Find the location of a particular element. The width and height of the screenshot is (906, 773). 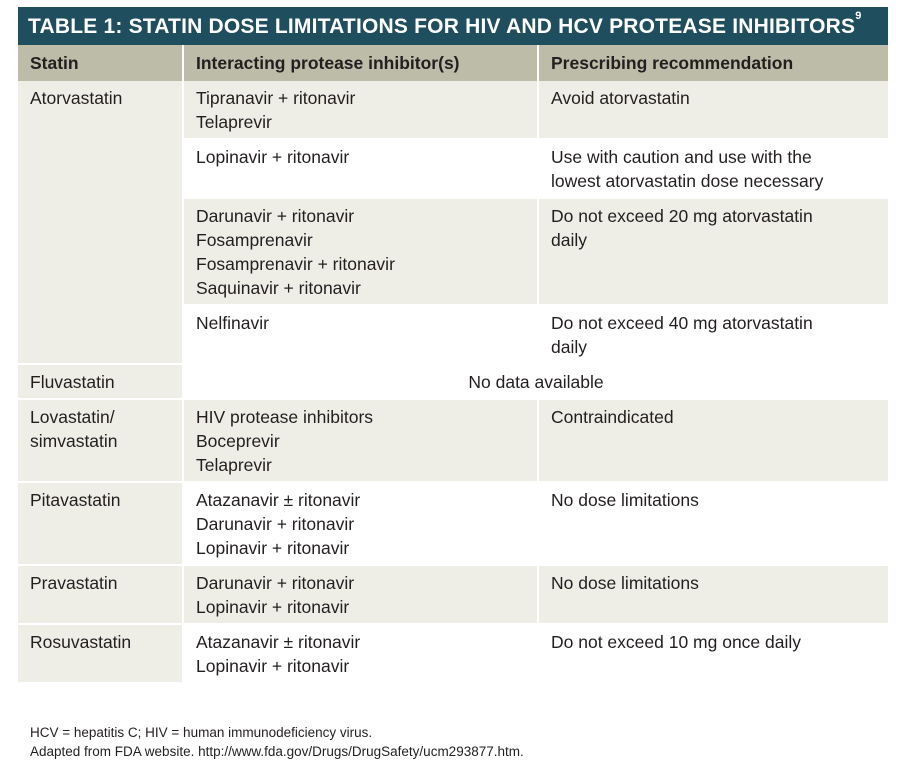

inhibitor-item: HIV protease inhibitors is located at coordinates (285, 417).